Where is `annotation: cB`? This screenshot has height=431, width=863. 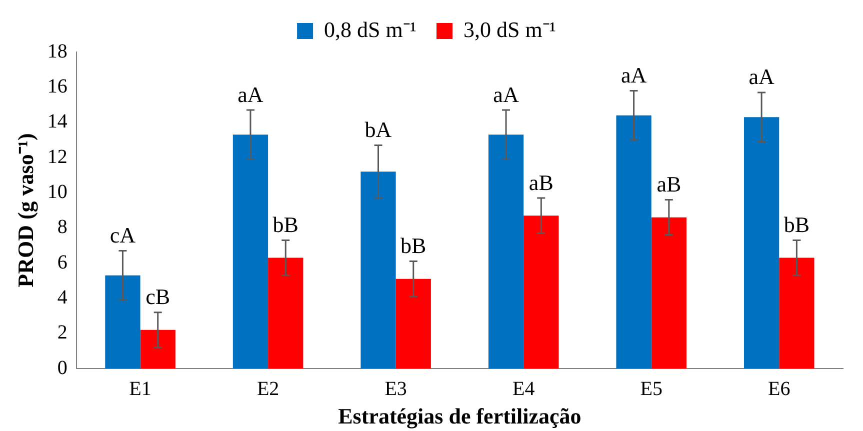
annotation: cB is located at coordinates (158, 297).